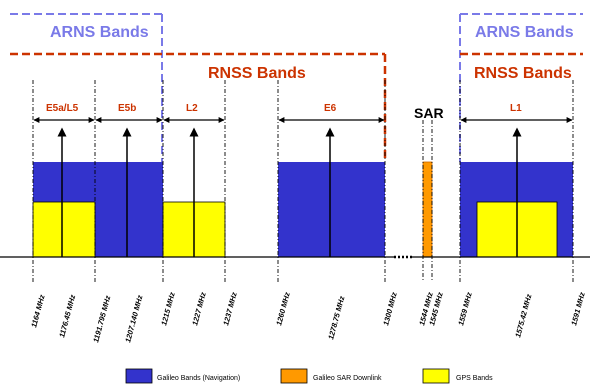  Describe the element at coordinates (127, 108) in the screenshot. I see `band-label-e5b: E5b` at that location.